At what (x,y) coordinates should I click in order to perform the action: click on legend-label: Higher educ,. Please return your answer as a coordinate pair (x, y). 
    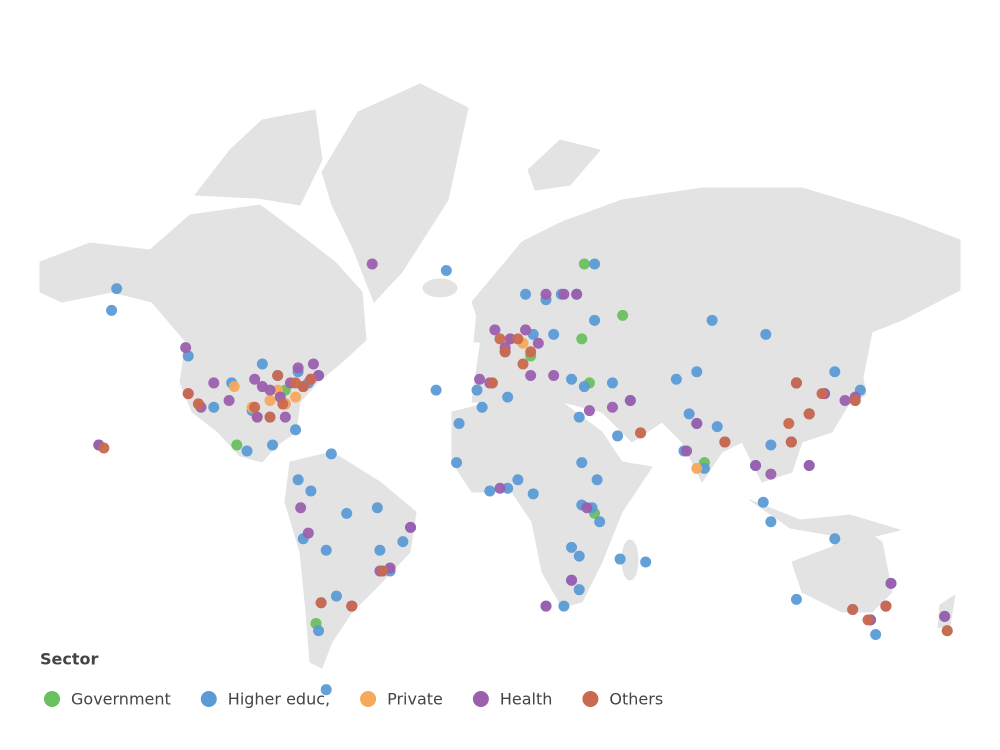
    Looking at the image, I should click on (279, 699).